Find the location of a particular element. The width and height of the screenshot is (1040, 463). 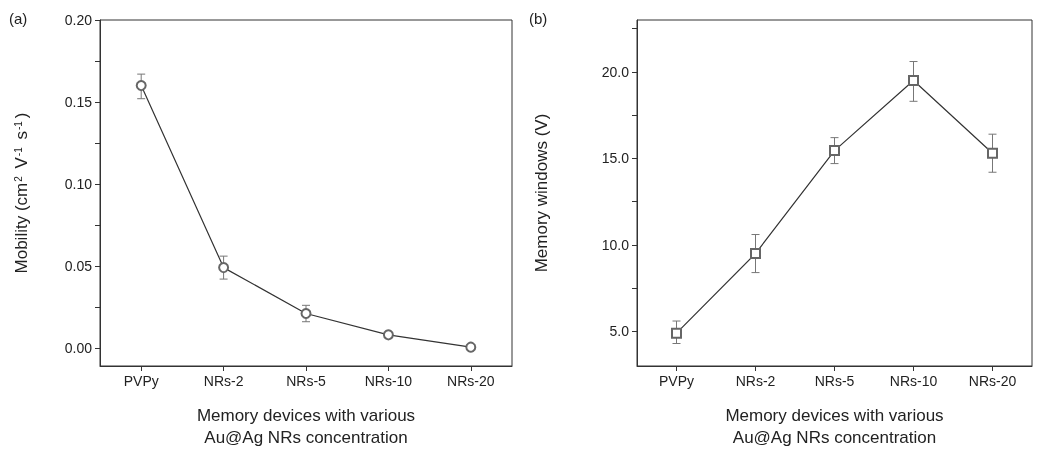

y-axis-title: Mobility (cm2 V-1 s-1) is located at coordinates (21, 193).